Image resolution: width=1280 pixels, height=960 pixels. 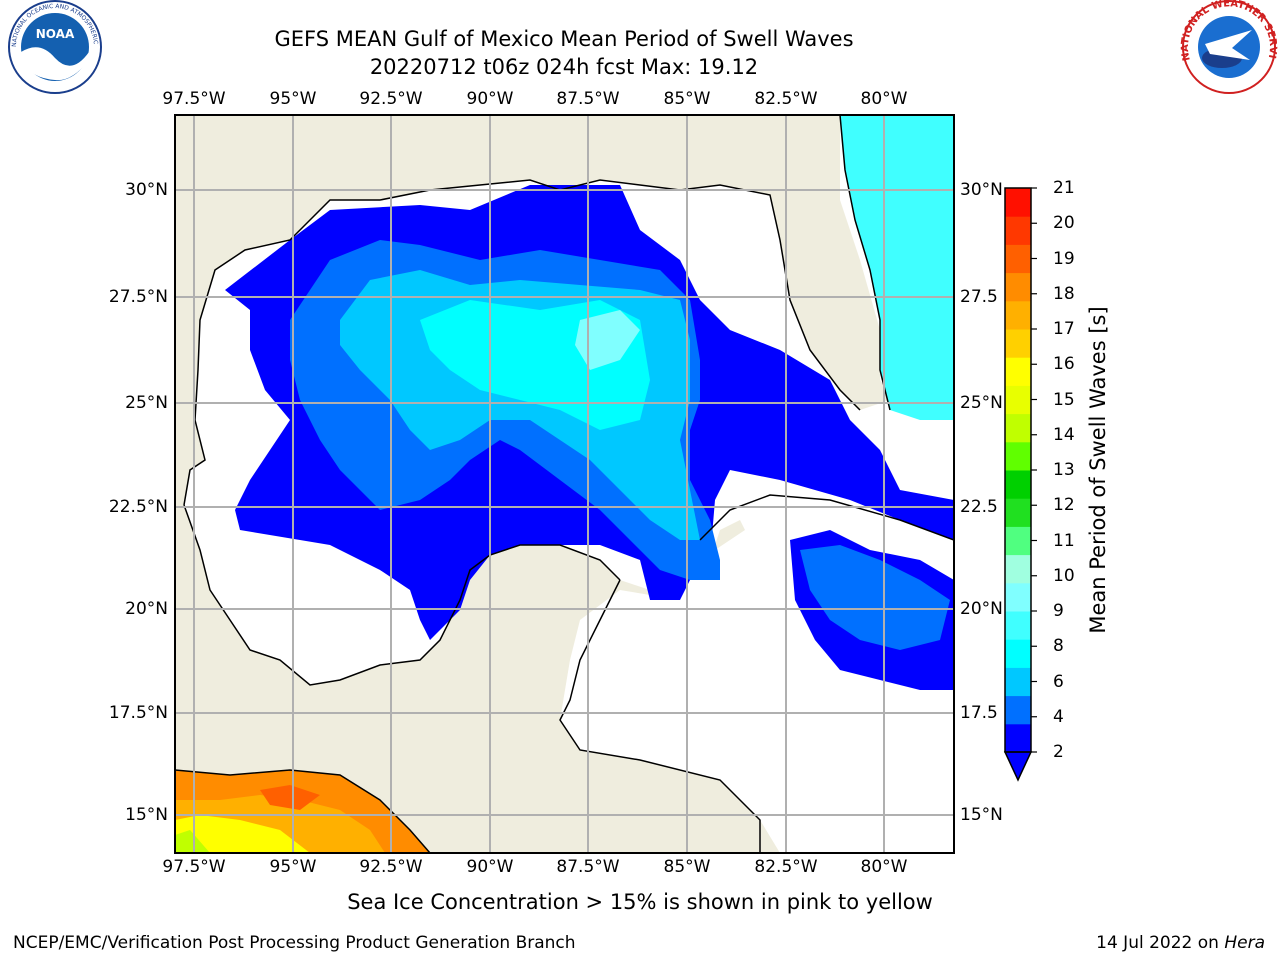 What do you see at coordinates (786, 99) in the screenshot?
I see `lon-label-top: 82.5°W` at bounding box center [786, 99].